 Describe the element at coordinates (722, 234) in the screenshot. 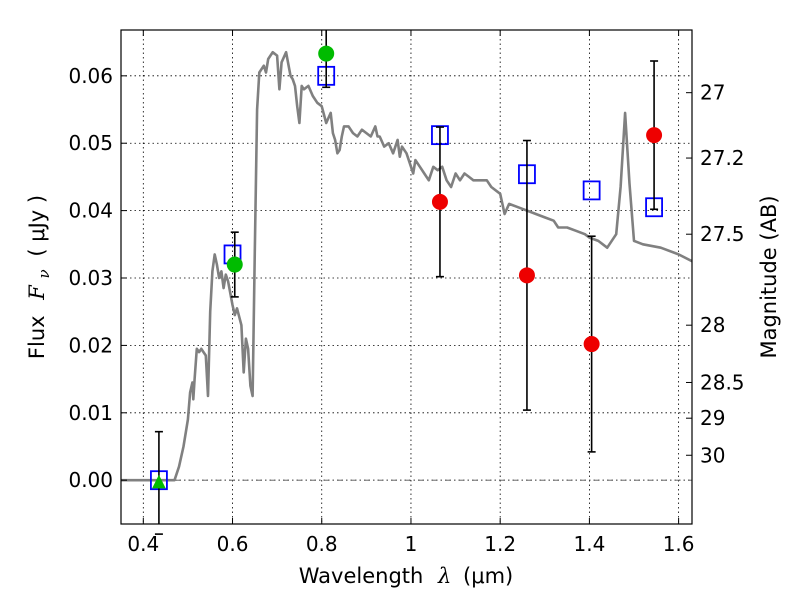

I see `y2-tick-label: 27.5` at that location.